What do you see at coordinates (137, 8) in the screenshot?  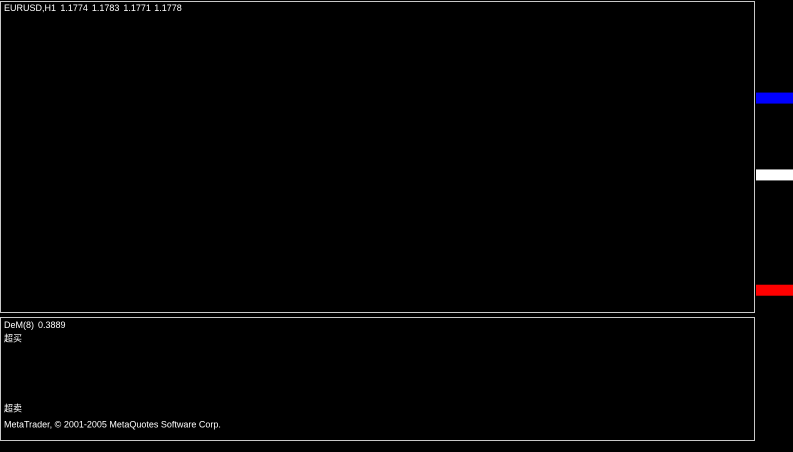 I see `last-low: 1.1771` at bounding box center [137, 8].